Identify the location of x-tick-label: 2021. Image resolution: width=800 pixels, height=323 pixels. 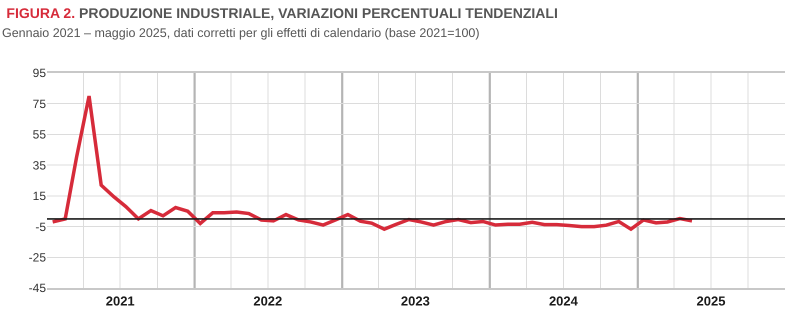
(120, 301).